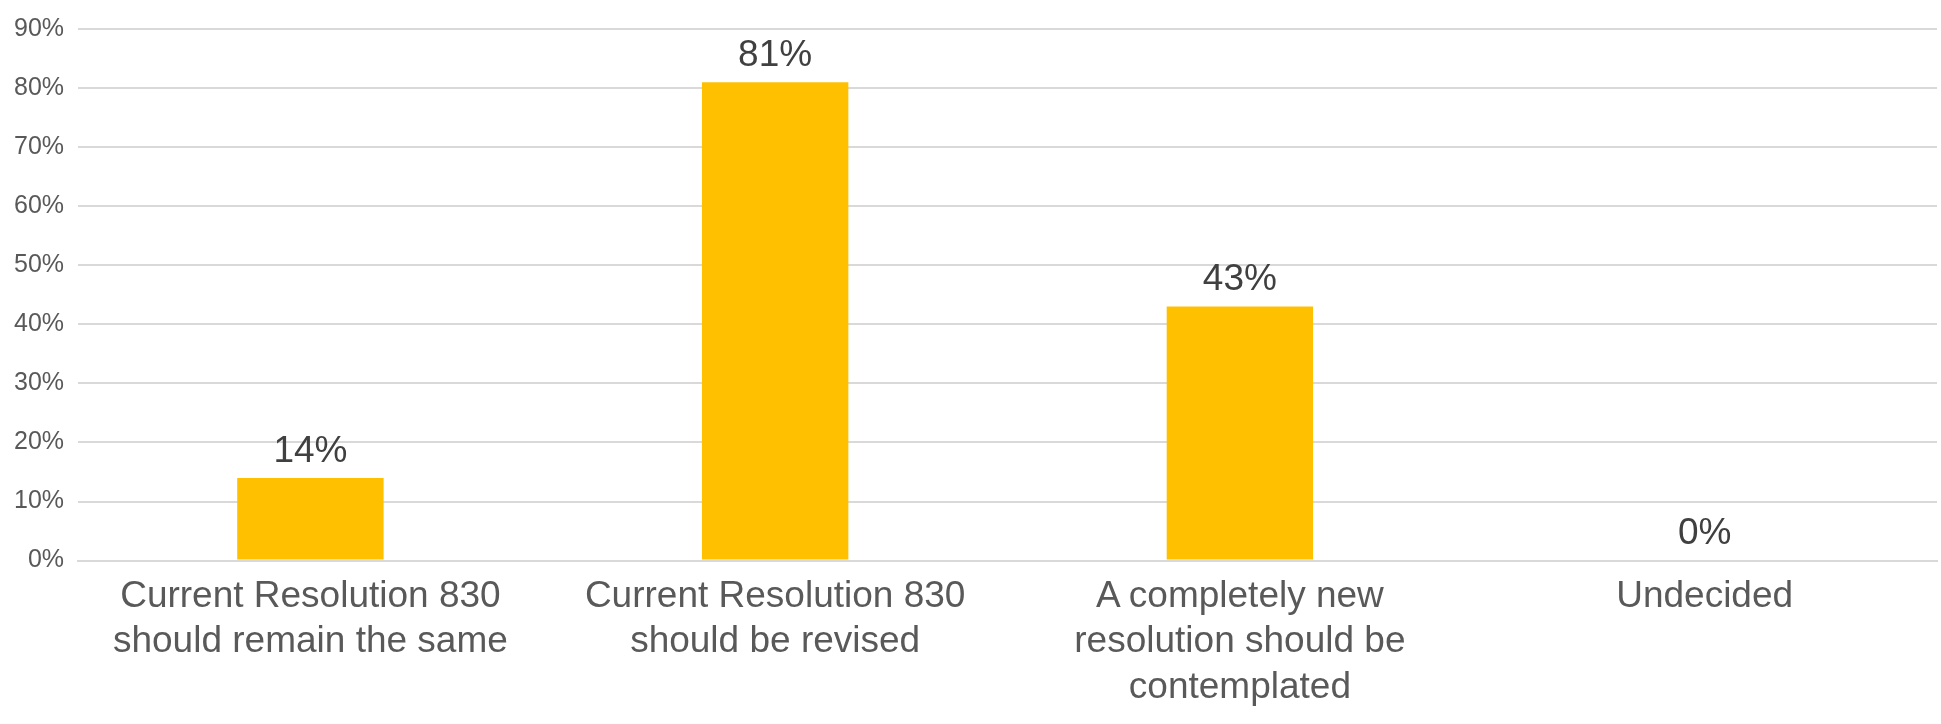 The image size is (1941, 724). Describe the element at coordinates (39, 381) in the screenshot. I see `y-tick-label: 30%` at that location.